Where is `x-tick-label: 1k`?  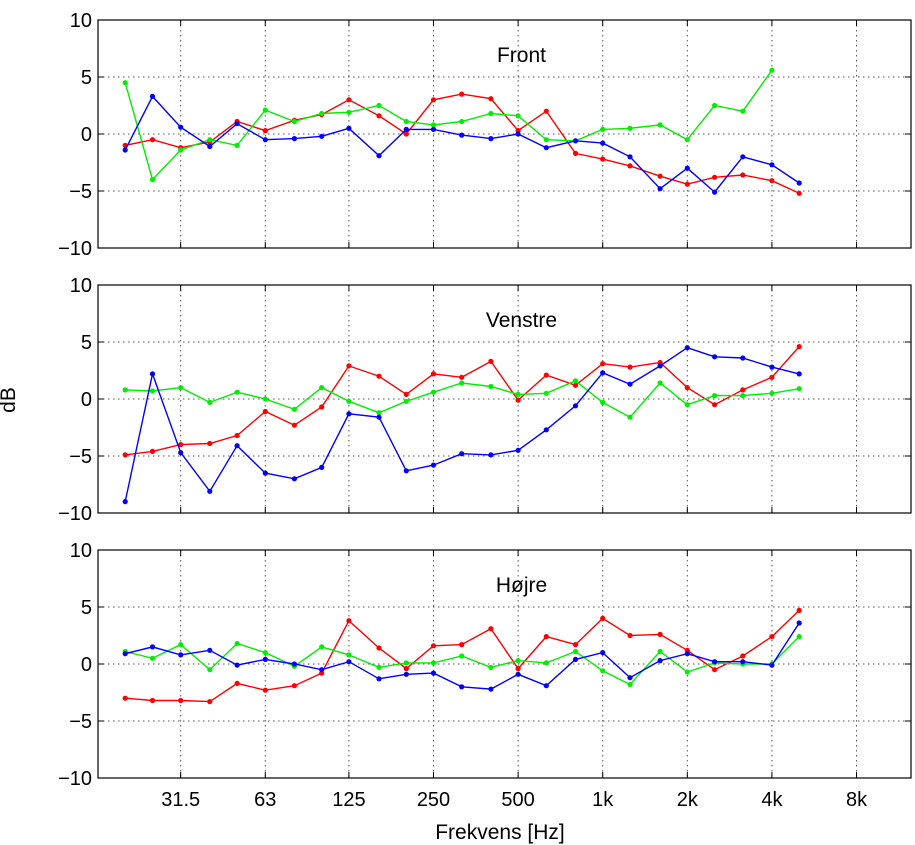 x-tick-label: 1k is located at coordinates (603, 800).